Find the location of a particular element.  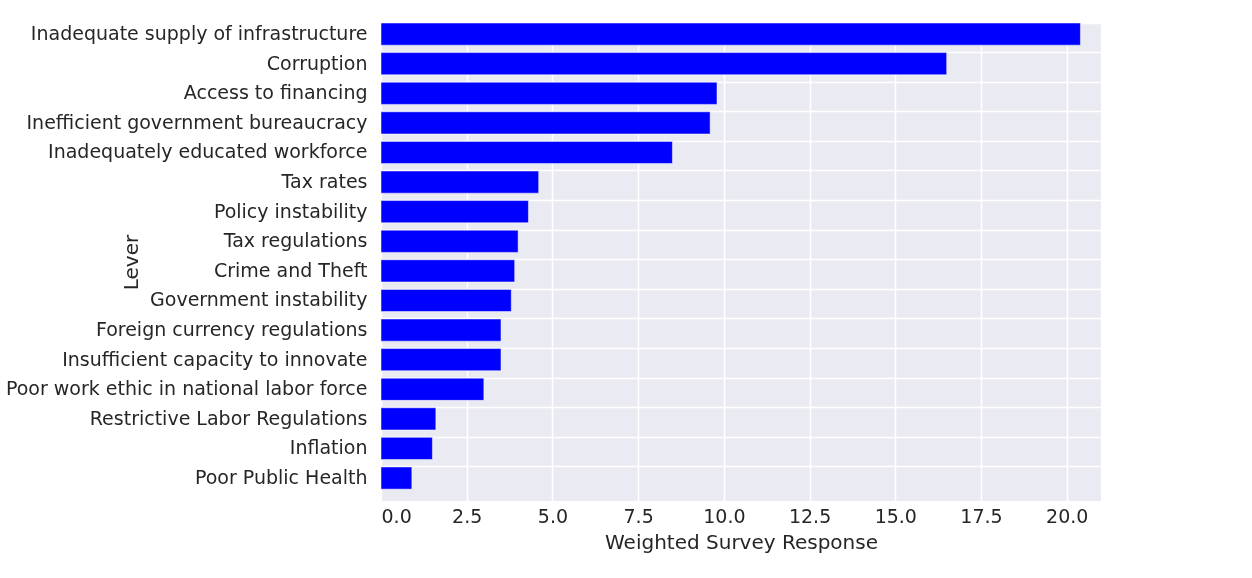

y-tick-label: Crime and Theft is located at coordinates (290, 269).